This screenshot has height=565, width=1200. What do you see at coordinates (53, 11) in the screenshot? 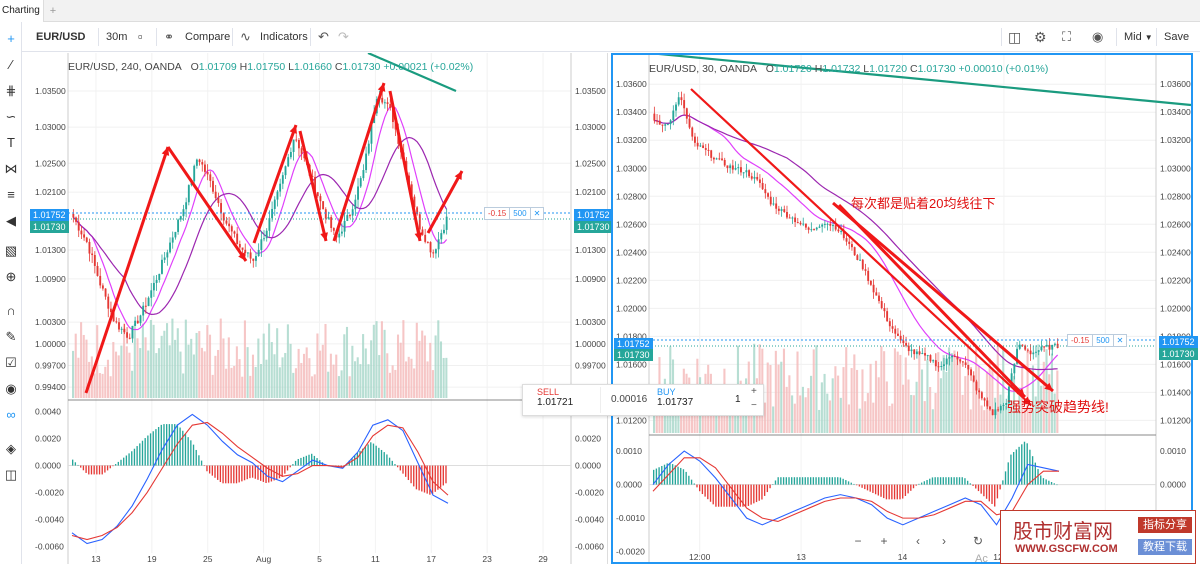
I see `new-tab-button: +` at bounding box center [53, 11].